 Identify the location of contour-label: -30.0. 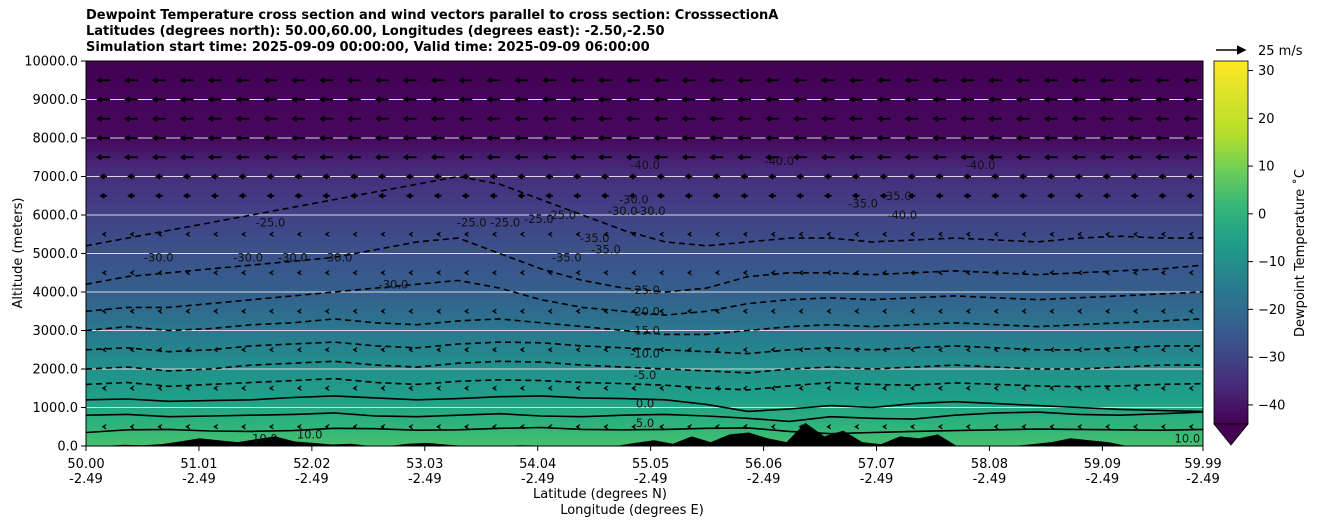
(634, 200).